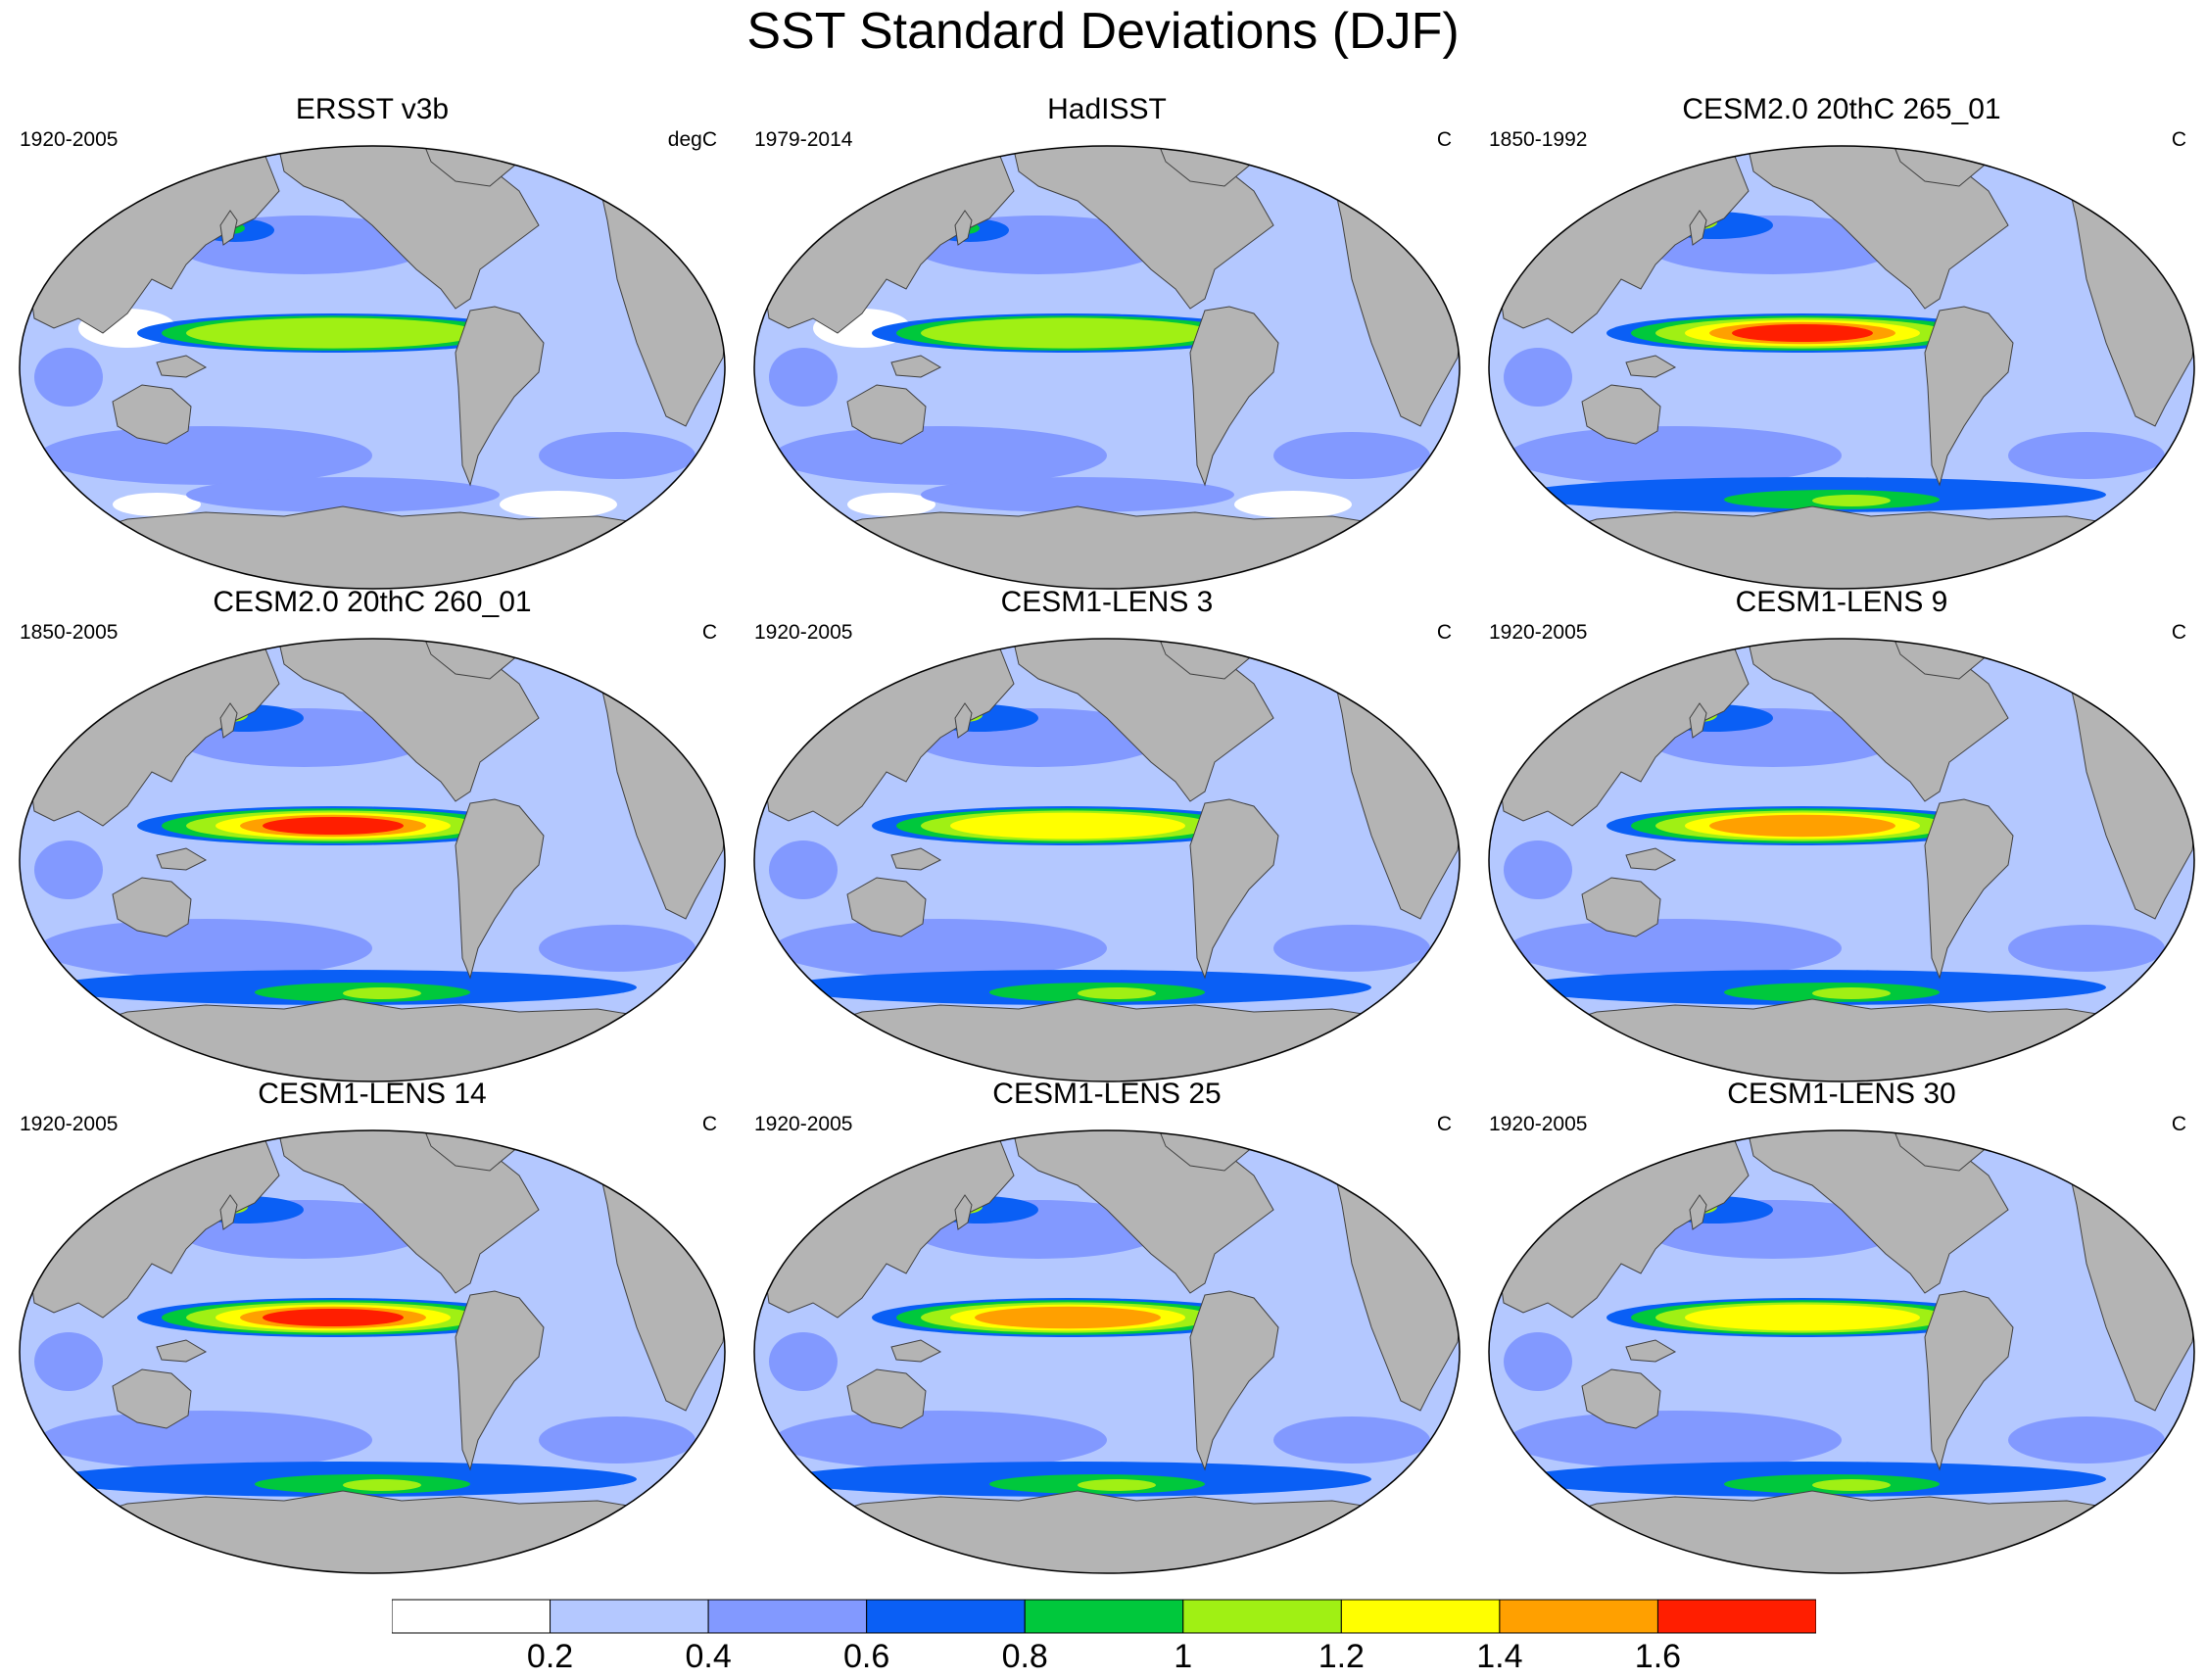 The height and width of the screenshot is (1680, 2206). I want to click on panel-period: 1850-1992, so click(1538, 139).